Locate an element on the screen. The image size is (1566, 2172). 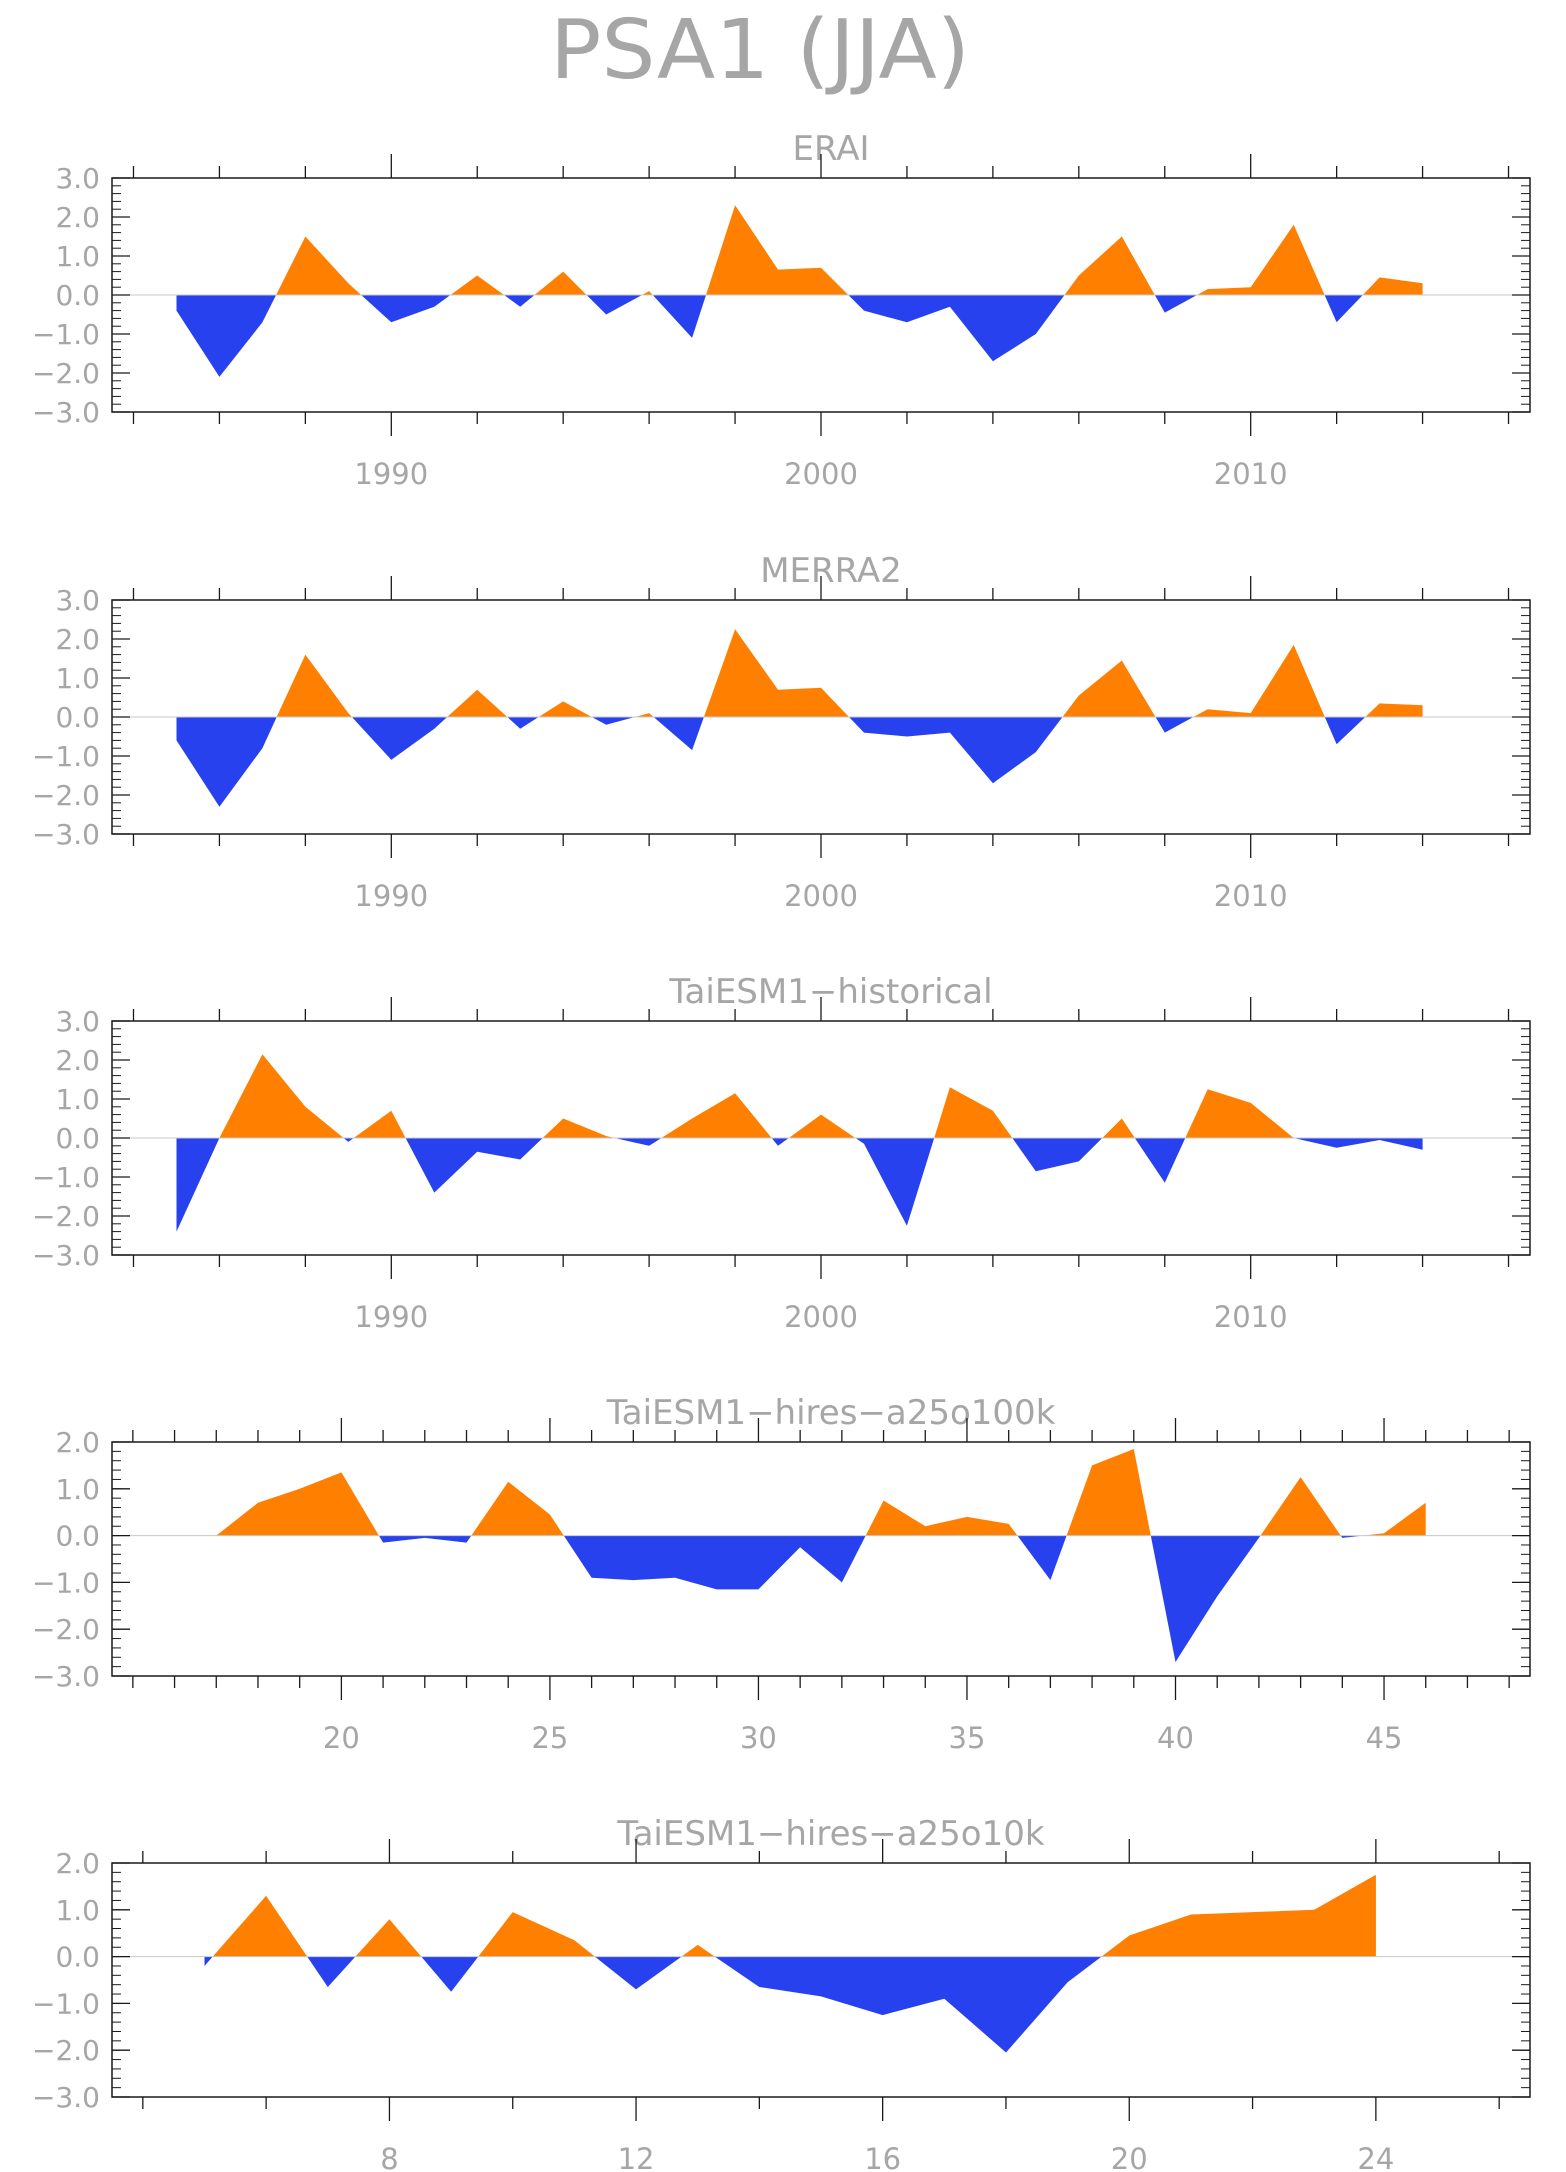
x-tick-label: 35 is located at coordinates (967, 1738).